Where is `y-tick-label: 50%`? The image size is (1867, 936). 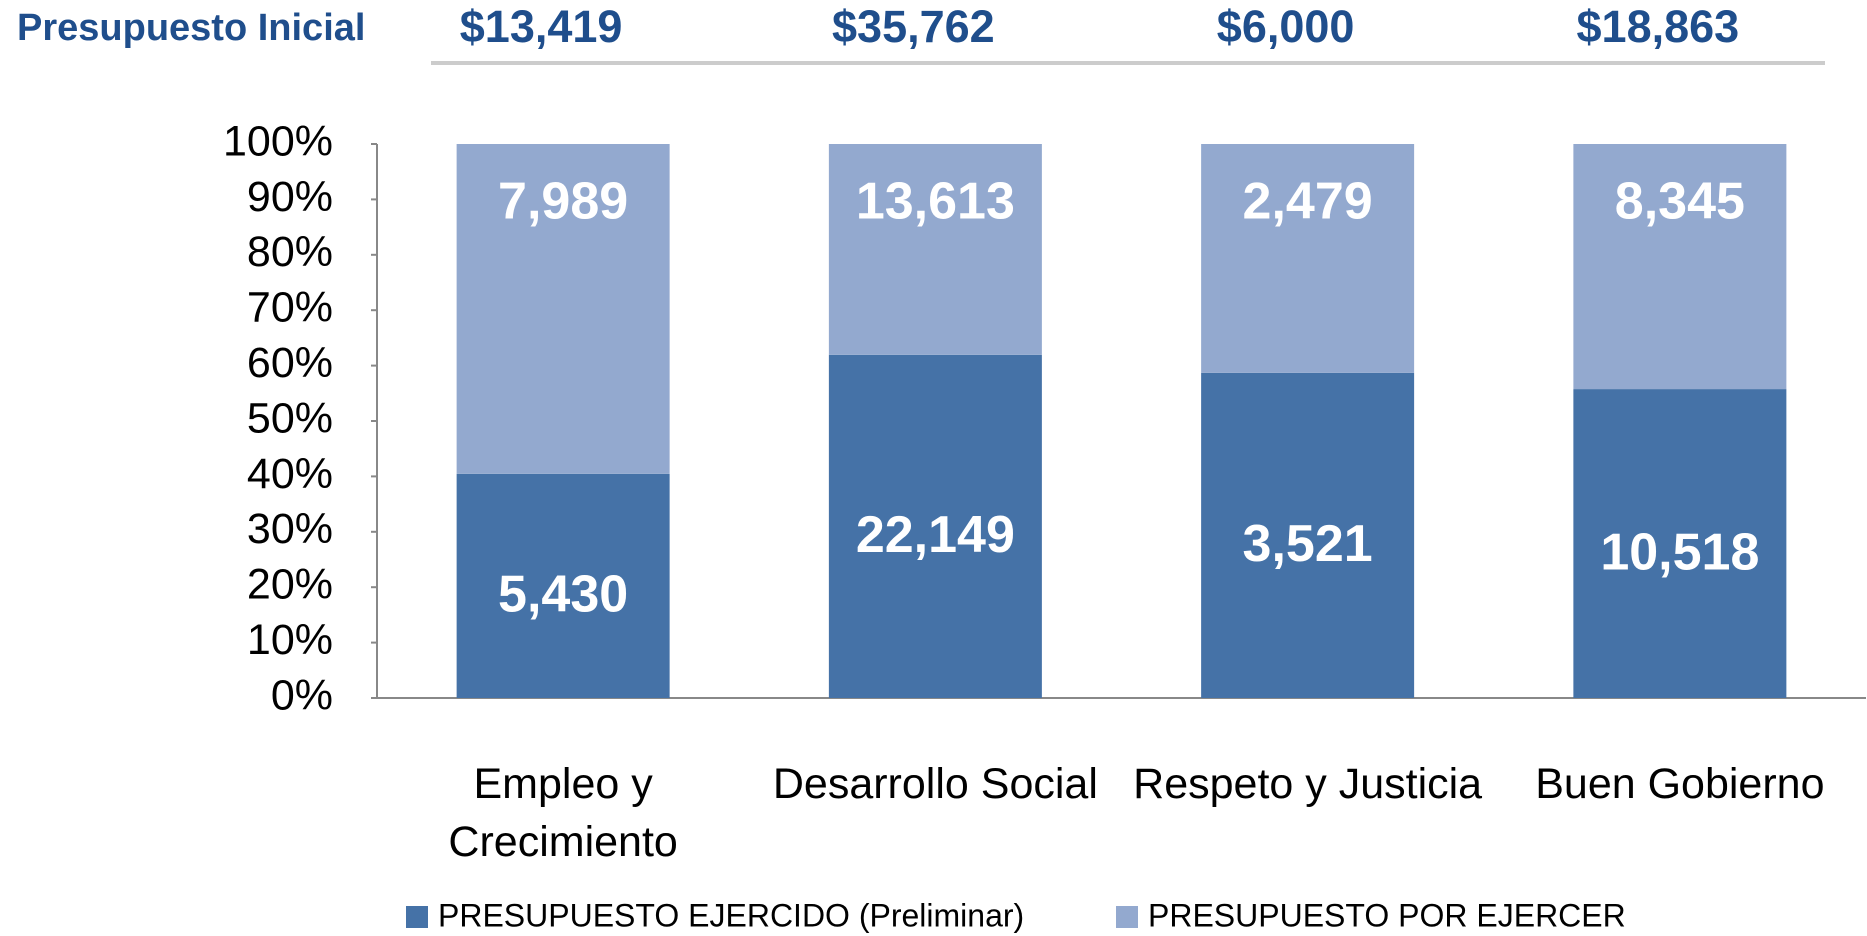 y-tick-label: 50% is located at coordinates (290, 418).